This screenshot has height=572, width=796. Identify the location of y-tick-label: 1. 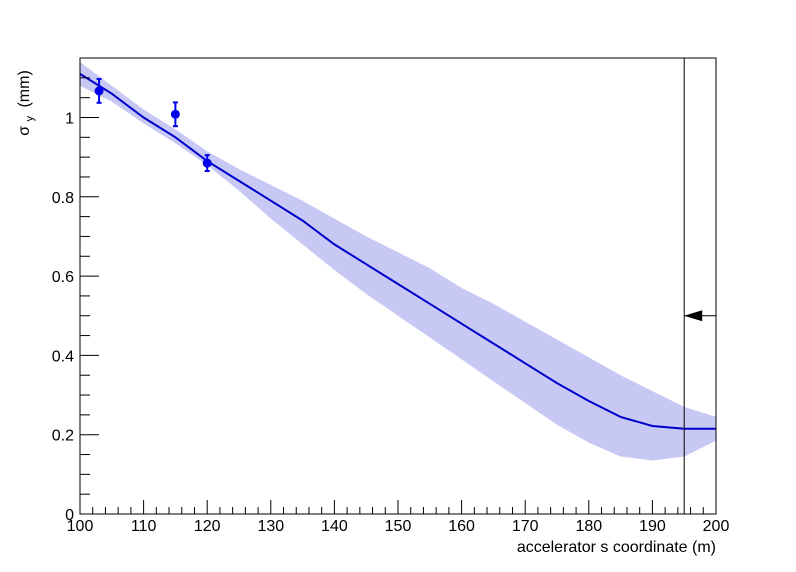
(69, 118).